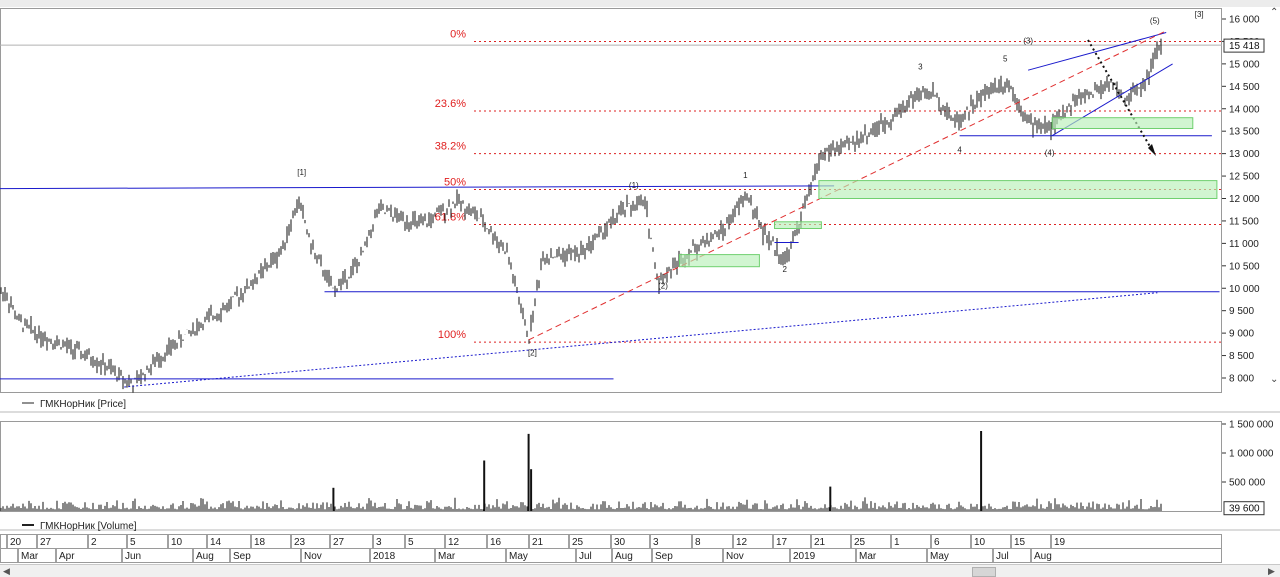  I want to click on price-tick-label: 14 500, so click(1244, 87).